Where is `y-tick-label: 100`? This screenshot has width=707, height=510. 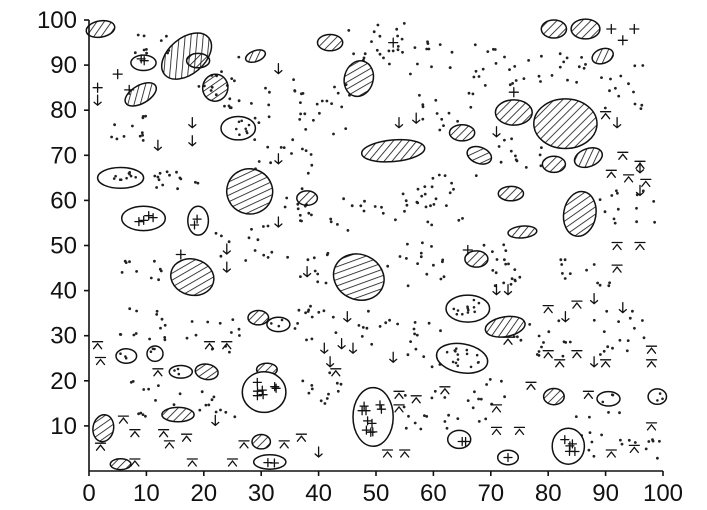
y-tick-label: 100 is located at coordinates (57, 20).